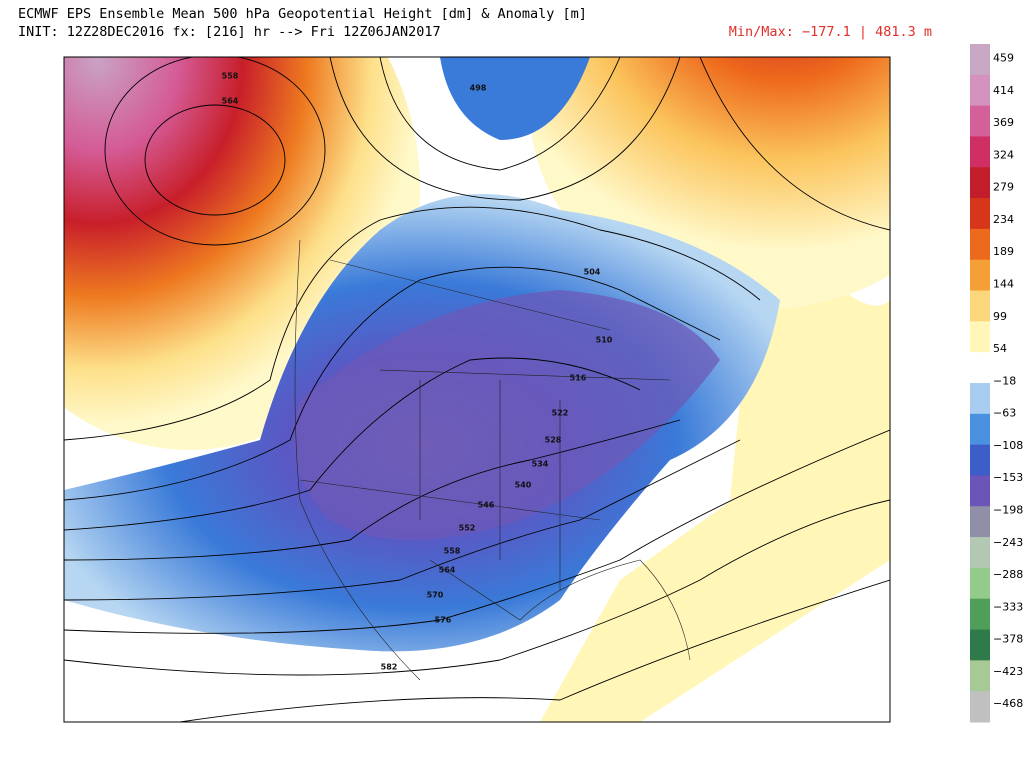 The height and width of the screenshot is (772, 1024). I want to click on colorbar-label: −63, so click(1004, 413).